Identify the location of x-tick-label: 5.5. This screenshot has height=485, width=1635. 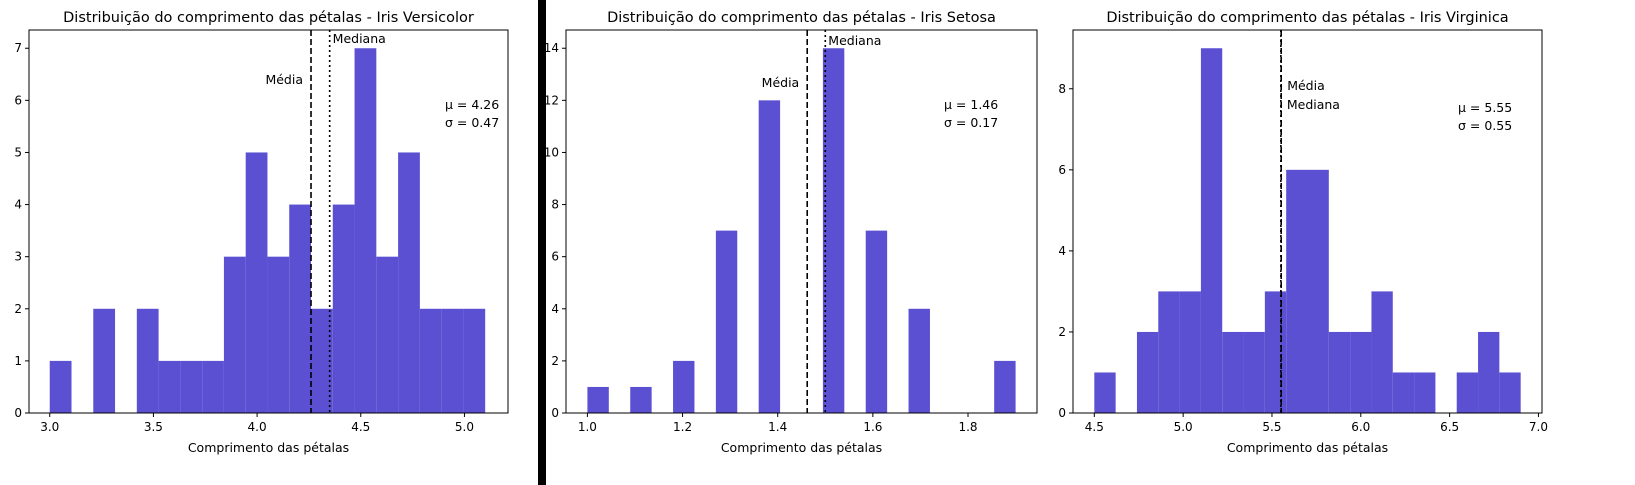
(1271, 427).